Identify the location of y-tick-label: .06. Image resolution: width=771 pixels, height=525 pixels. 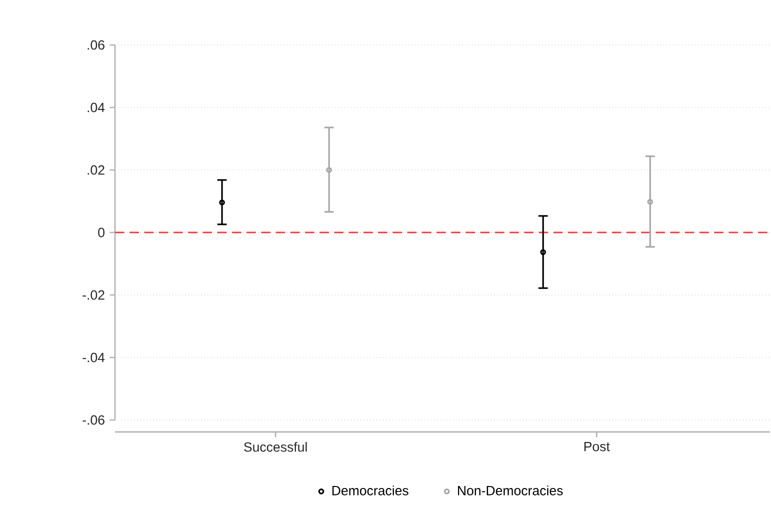
(96, 45).